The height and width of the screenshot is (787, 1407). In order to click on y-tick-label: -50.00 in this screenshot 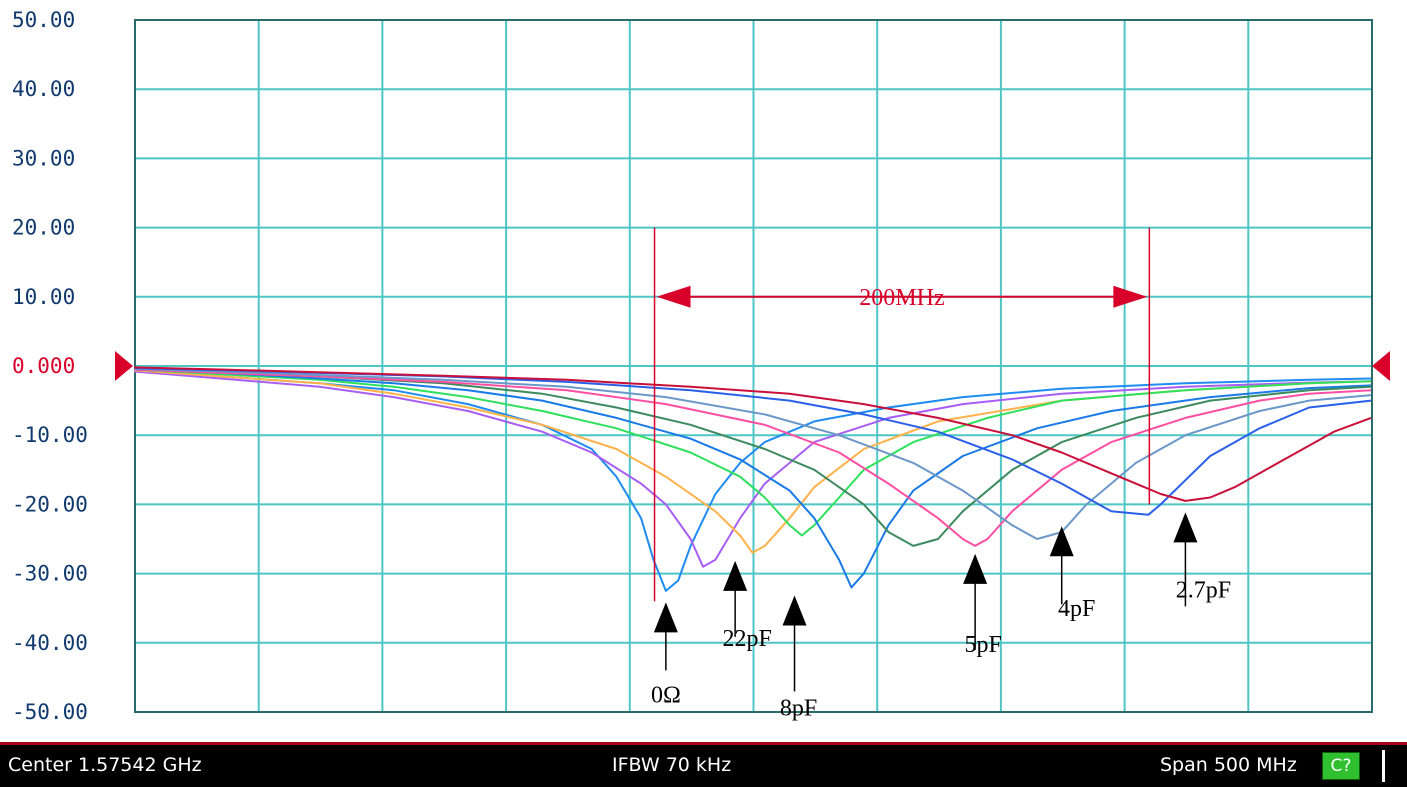, I will do `click(50, 712)`.